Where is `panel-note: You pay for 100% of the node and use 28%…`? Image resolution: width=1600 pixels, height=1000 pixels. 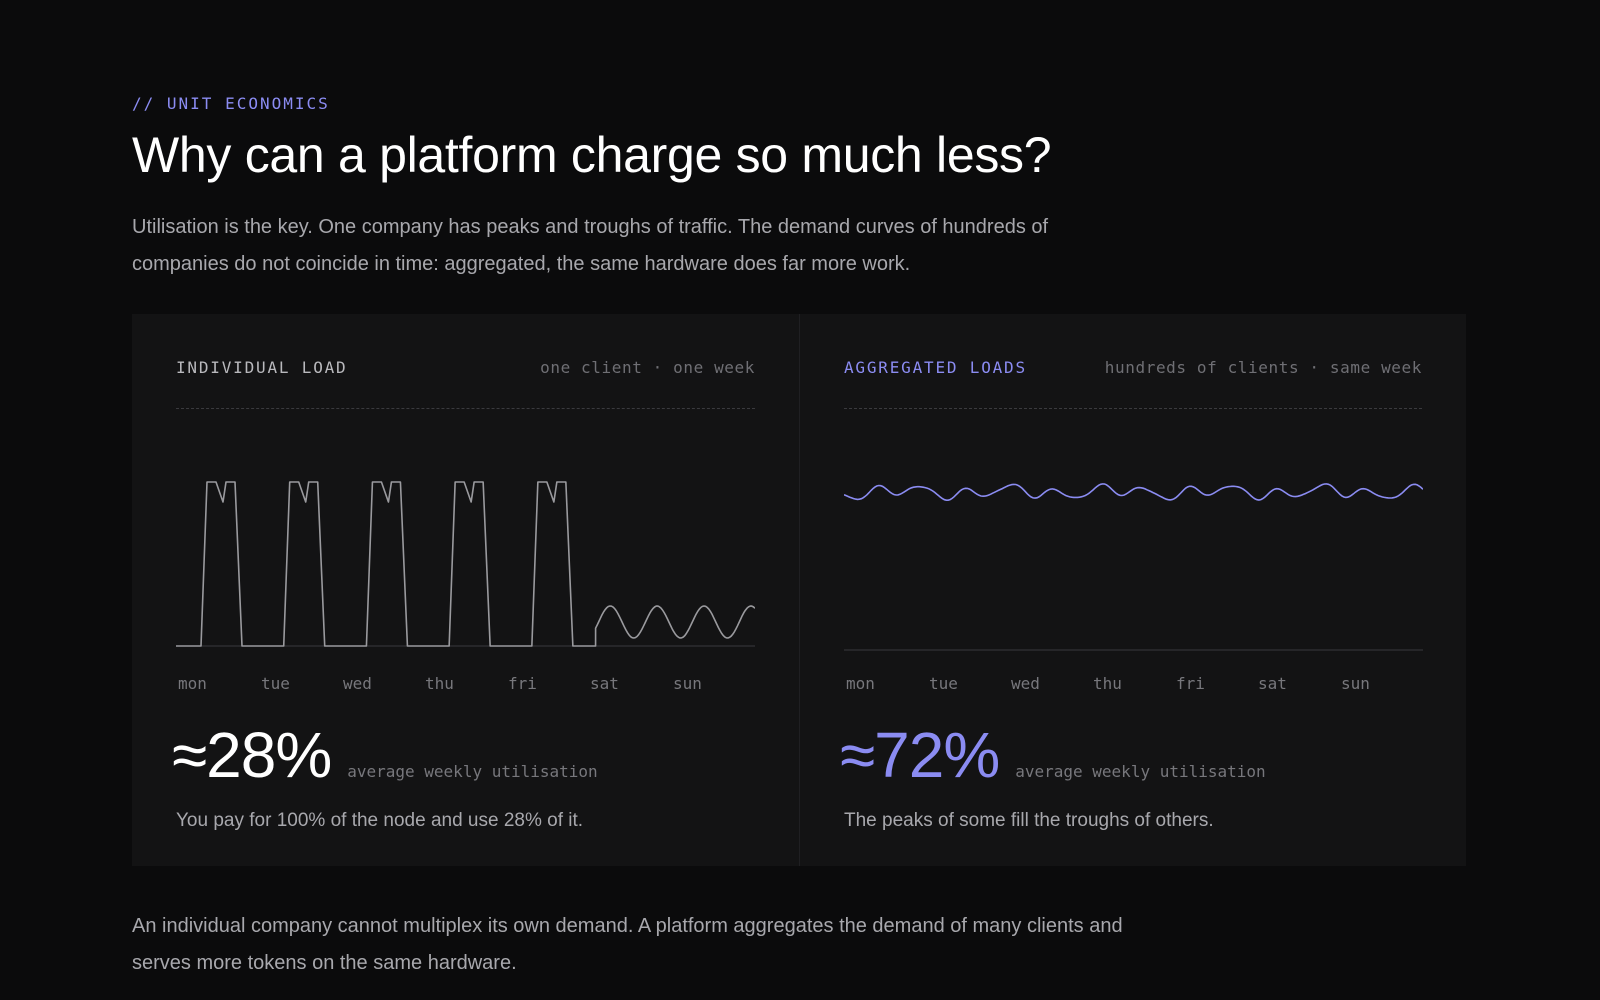
panel-note: You pay for 100% of the node and use 28%… is located at coordinates (380, 820).